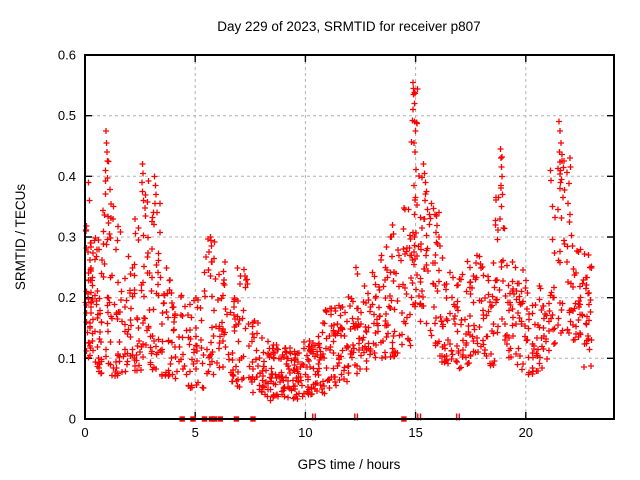 This screenshot has width=640, height=480. I want to click on y-axis-label: SRMTID / TECUs, so click(20, 237).